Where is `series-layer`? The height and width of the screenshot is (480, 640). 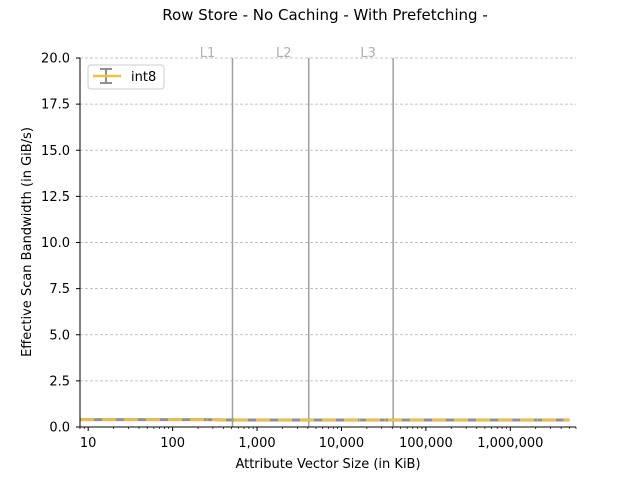
series-layer is located at coordinates (325, 420).